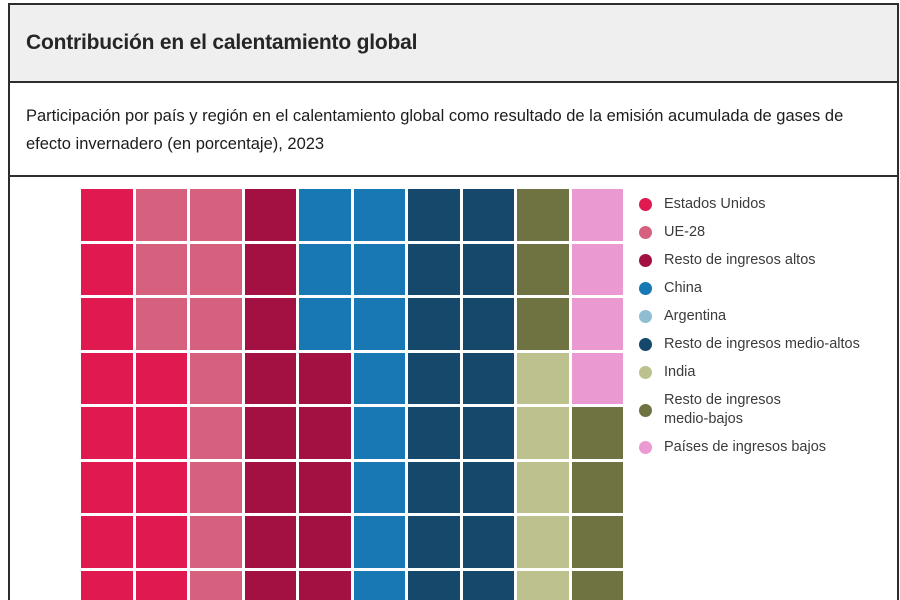  Describe the element at coordinates (715, 204) in the screenshot. I see `legend-label: Estados Unidos` at that location.